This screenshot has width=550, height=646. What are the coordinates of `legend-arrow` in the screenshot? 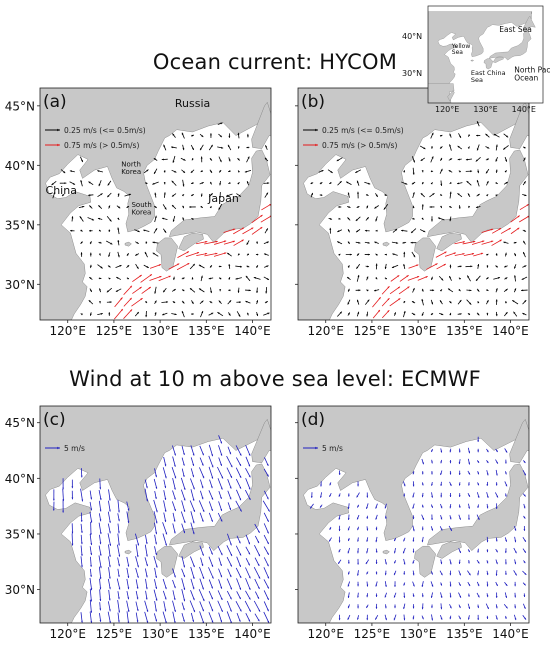 It's located at (52, 130).